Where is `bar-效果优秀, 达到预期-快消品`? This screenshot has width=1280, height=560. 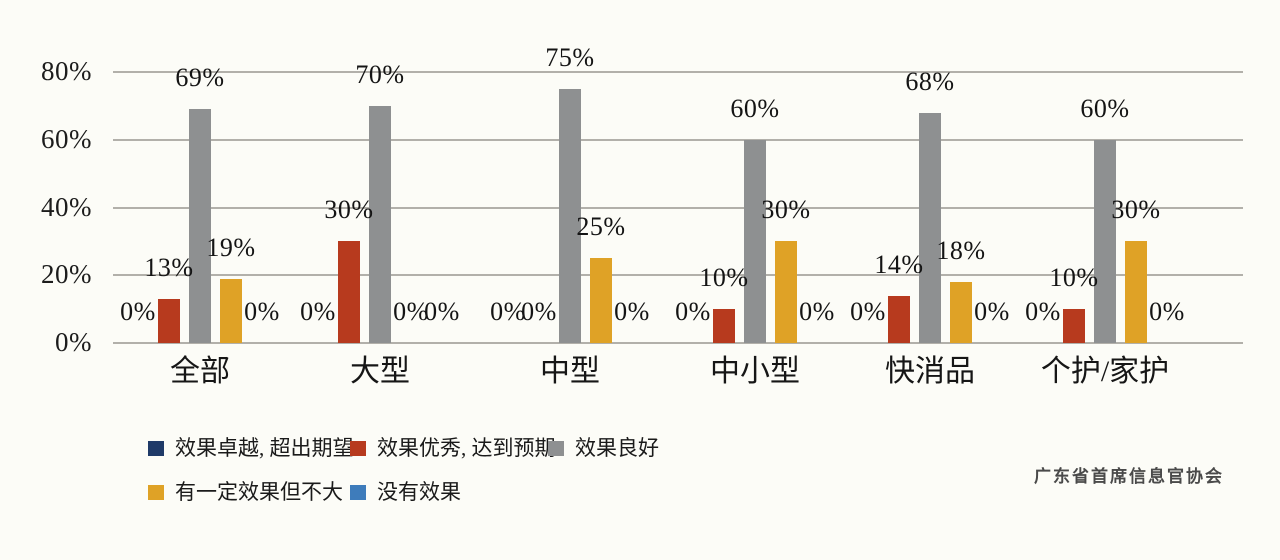
bar-效果优秀, 达到预期-快消品 is located at coordinates (899, 319).